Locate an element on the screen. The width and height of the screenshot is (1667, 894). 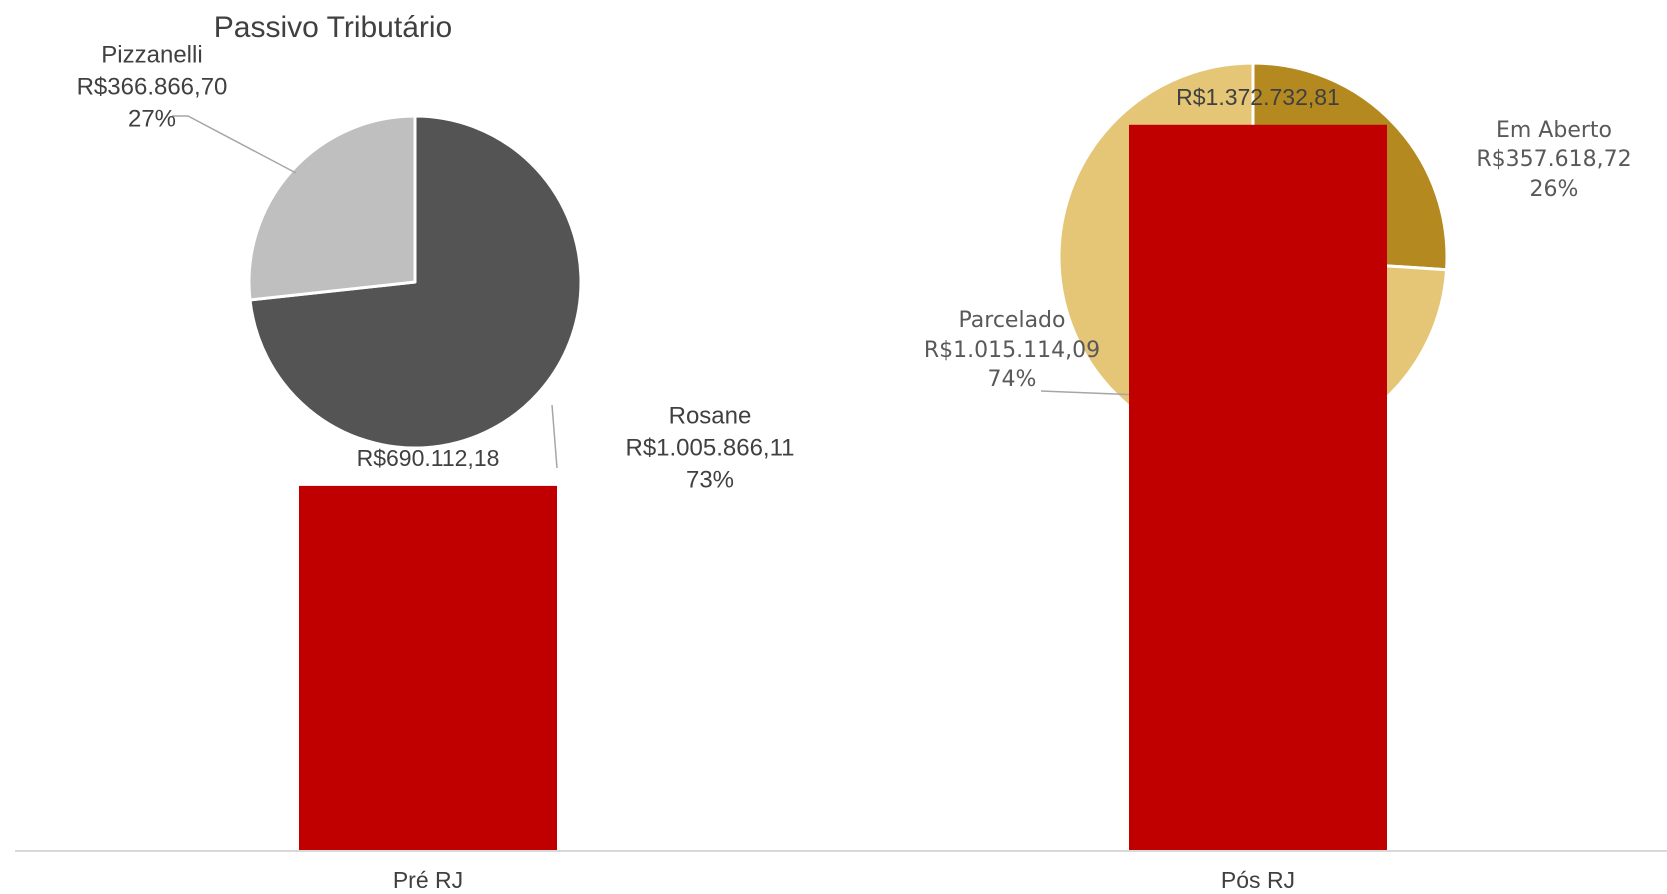
bar-data-label-pos-rj: R$1.372.732,81 is located at coordinates (1258, 97).